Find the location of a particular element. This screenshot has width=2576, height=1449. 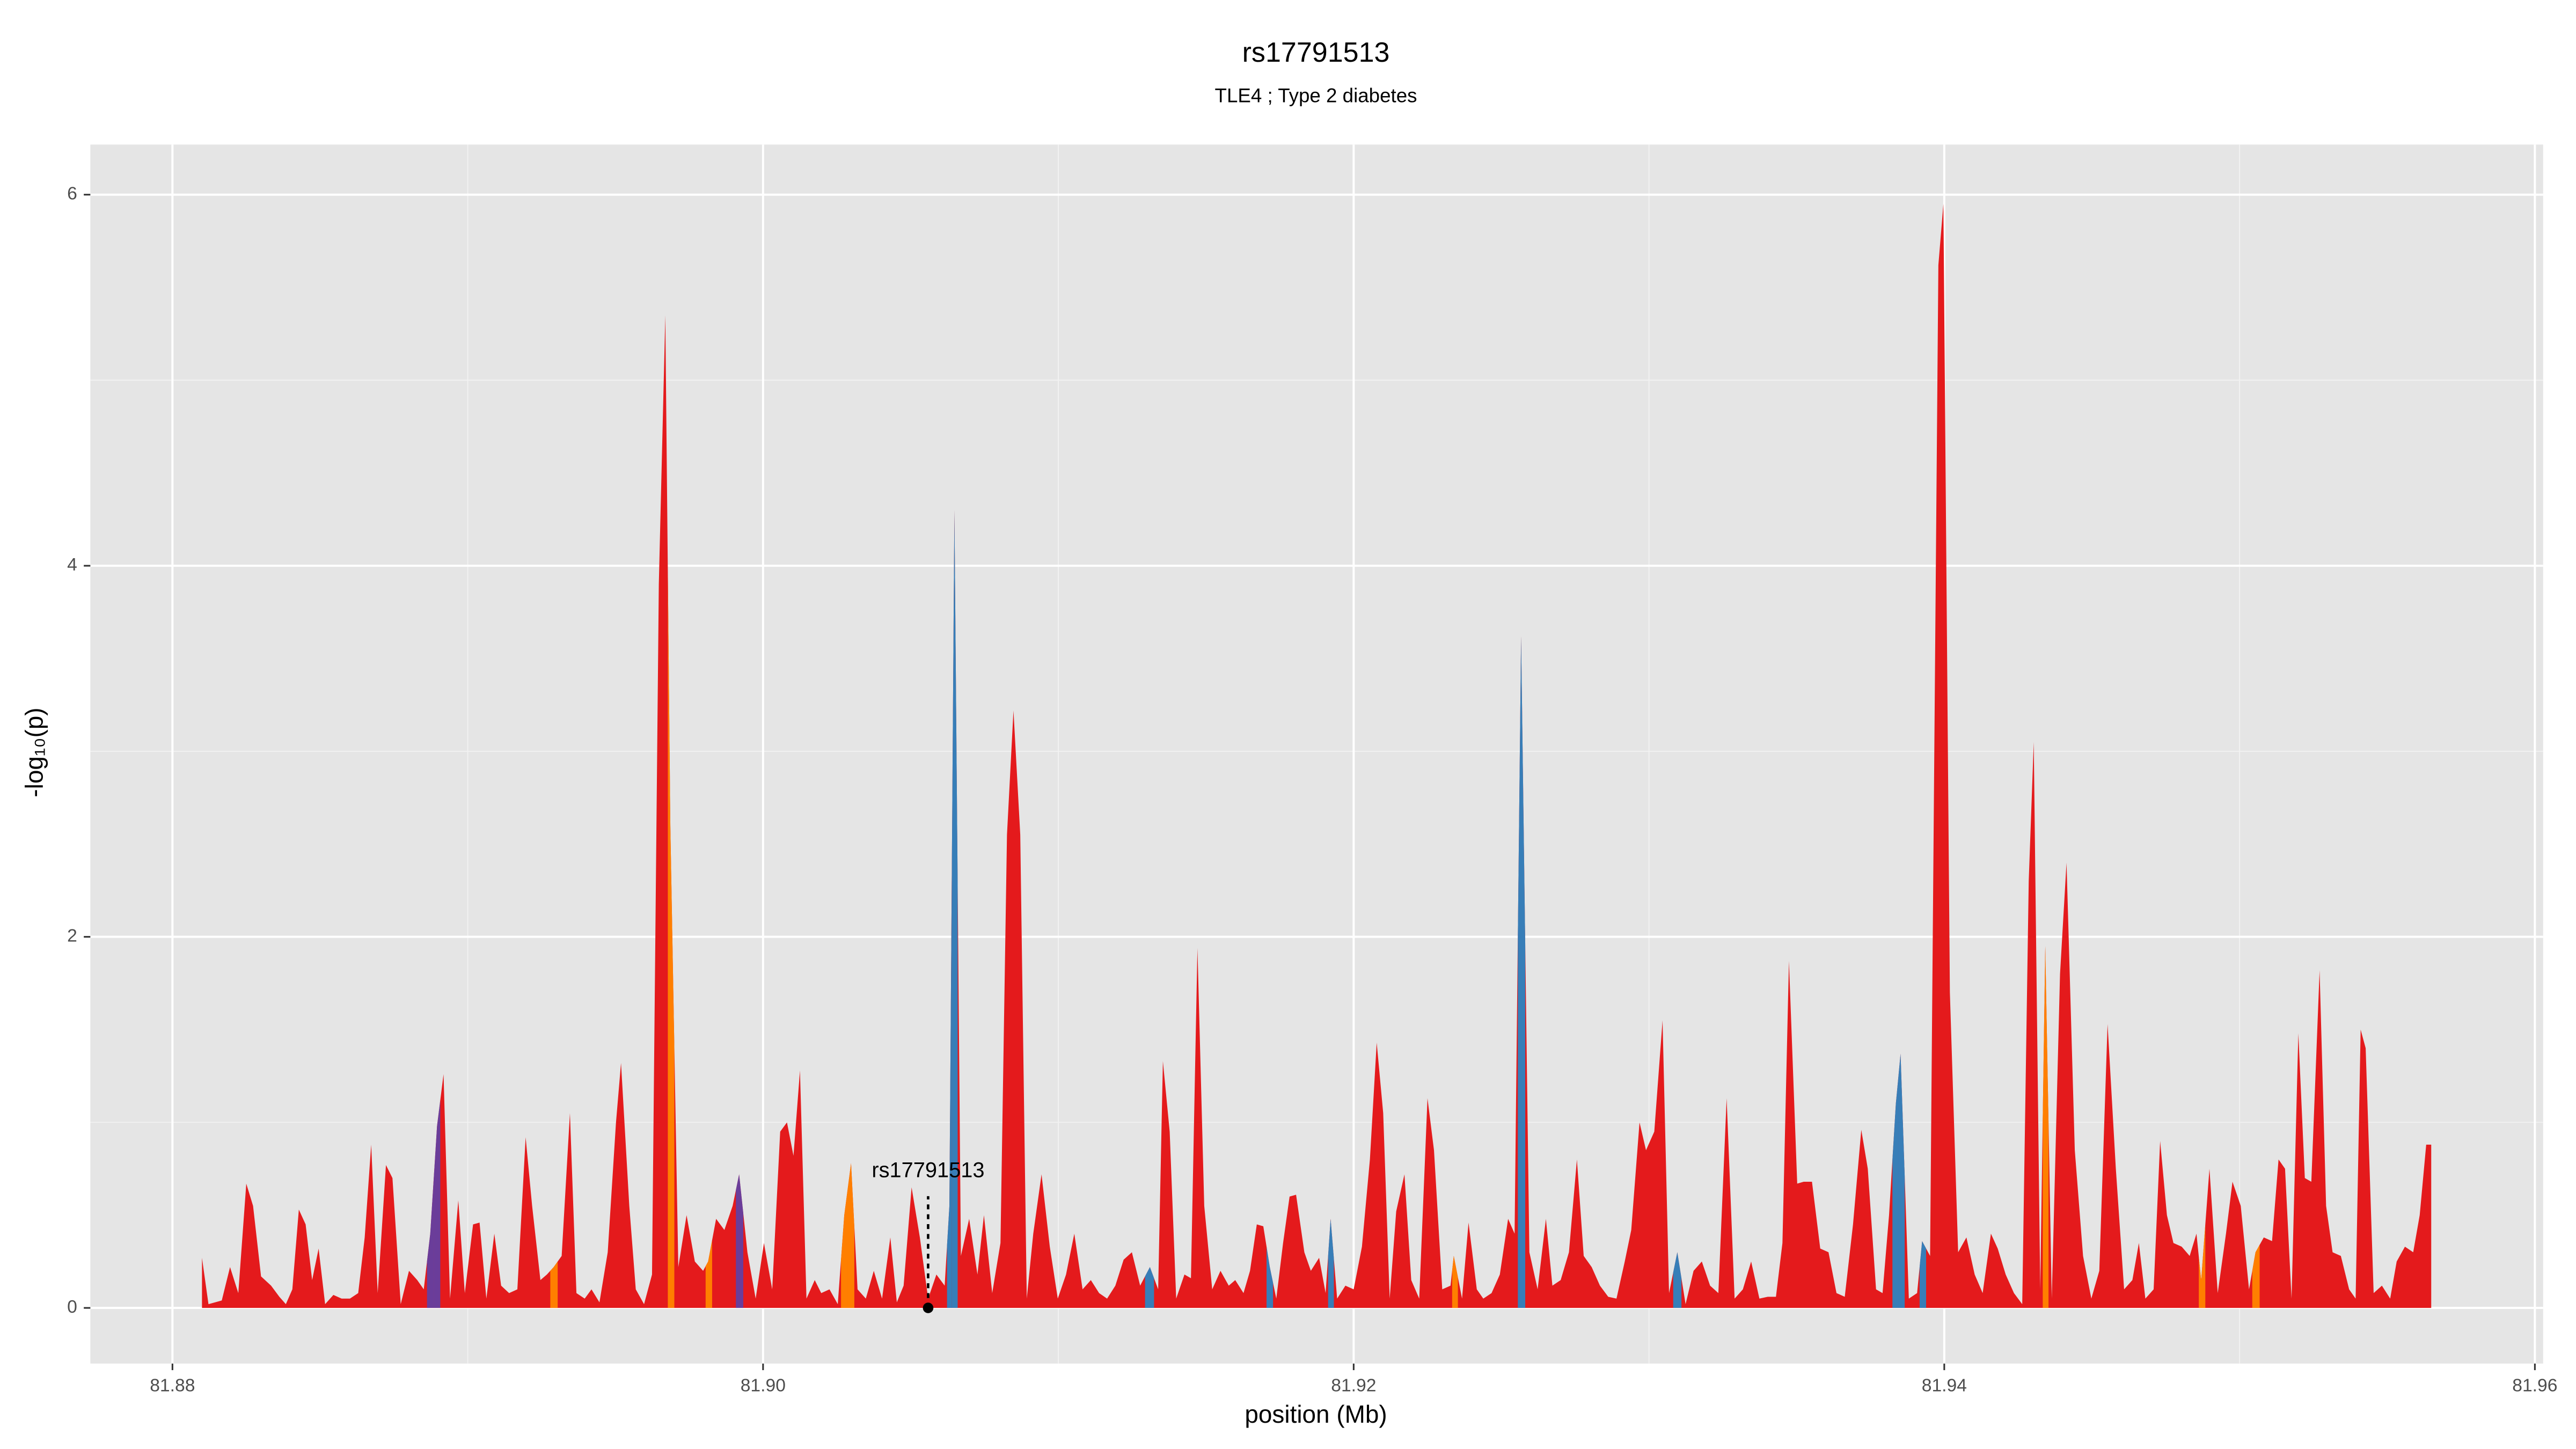

x-tick-label: 81.90 is located at coordinates (763, 1386).